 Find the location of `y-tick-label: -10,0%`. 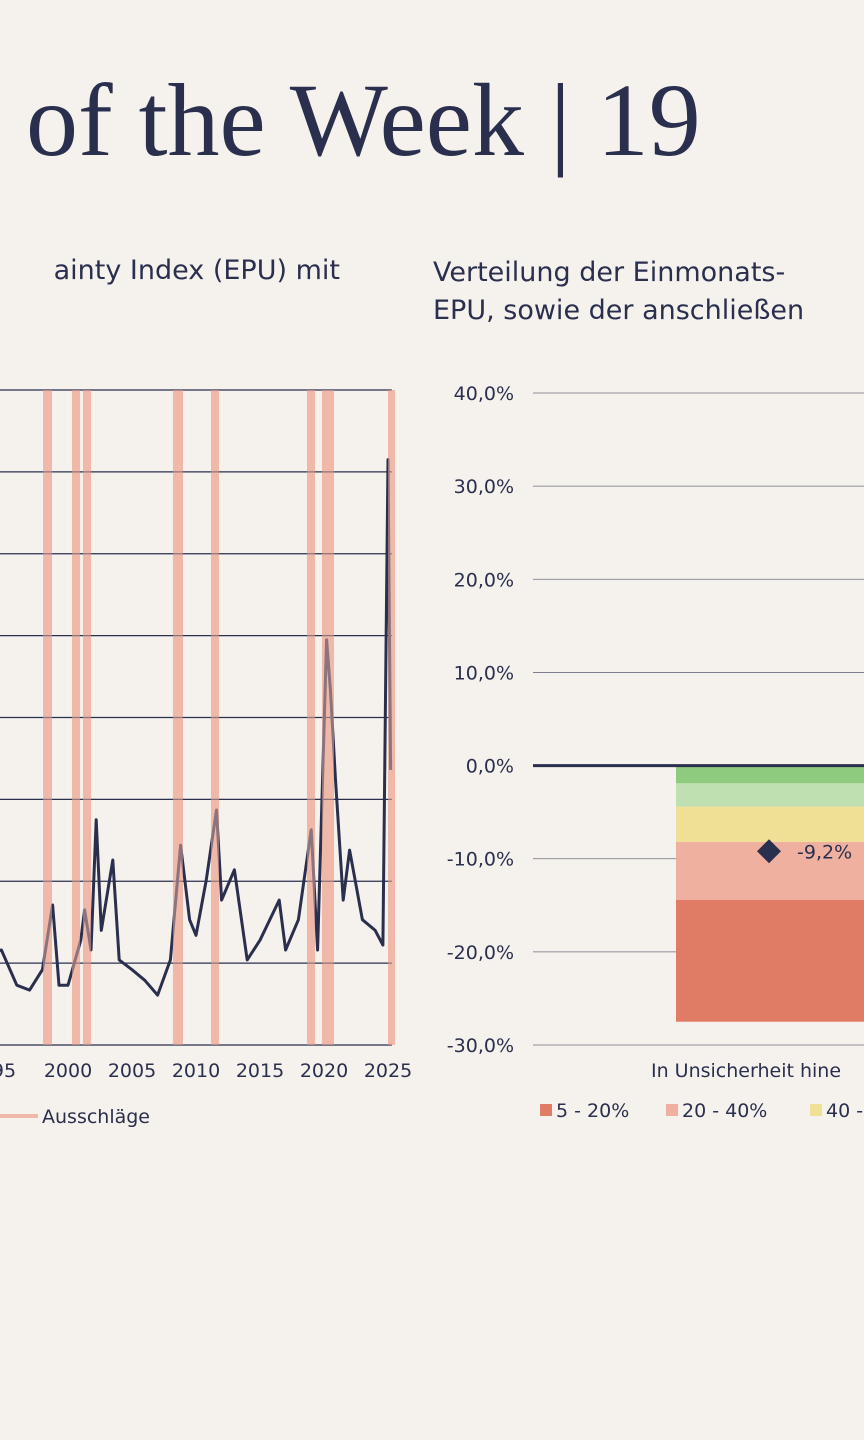

y-tick-label: -10,0% is located at coordinates (480, 860).